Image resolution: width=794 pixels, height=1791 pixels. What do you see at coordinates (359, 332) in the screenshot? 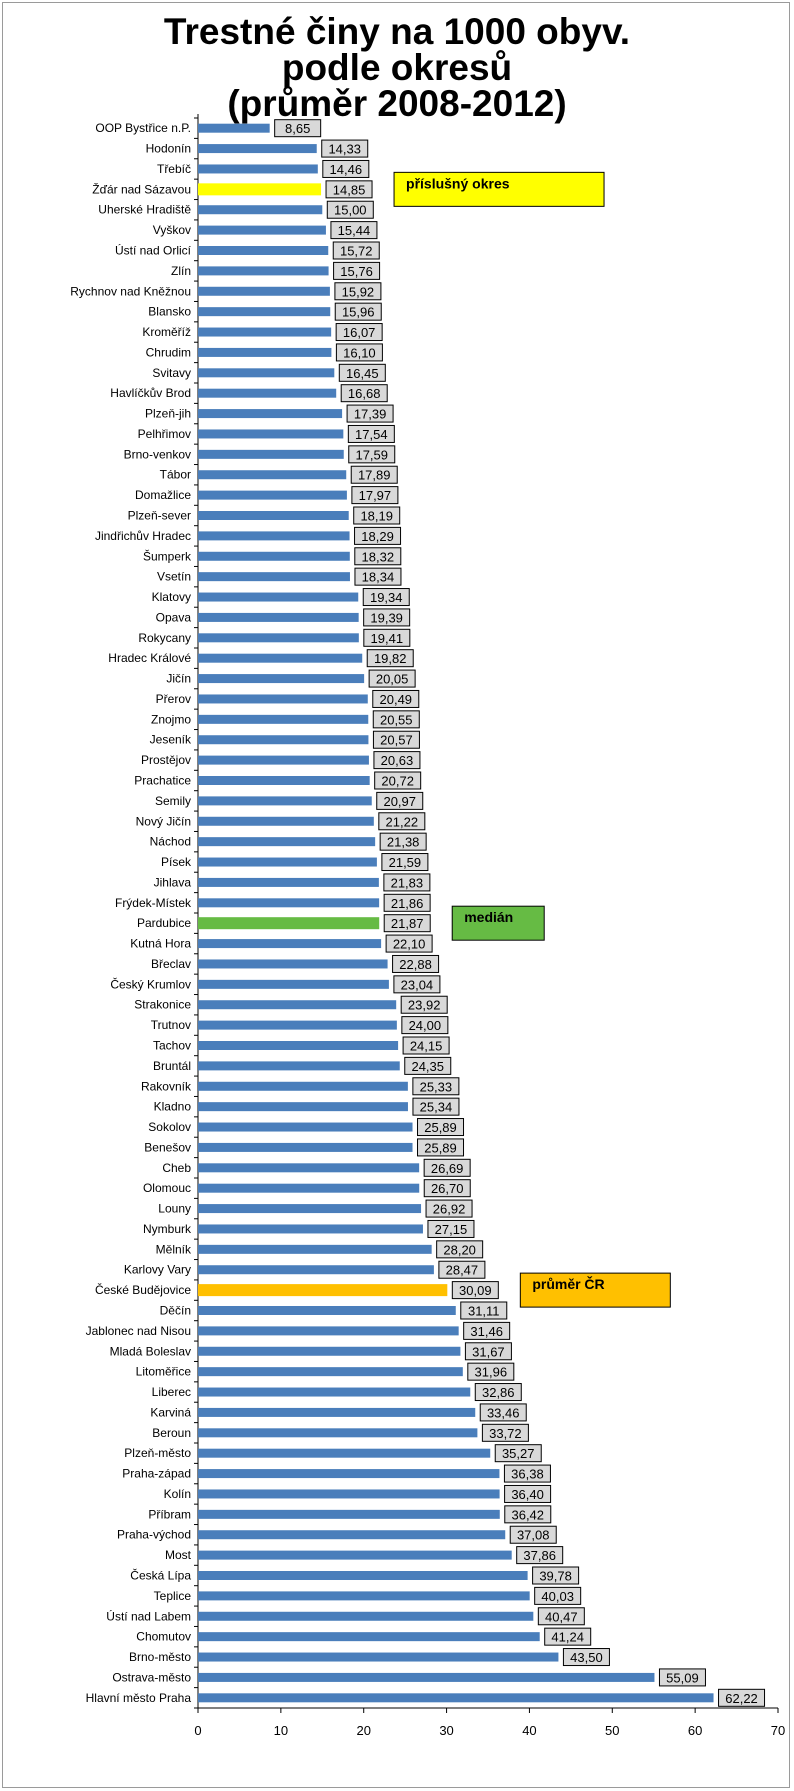
I see `data-label: 16,07` at bounding box center [359, 332].